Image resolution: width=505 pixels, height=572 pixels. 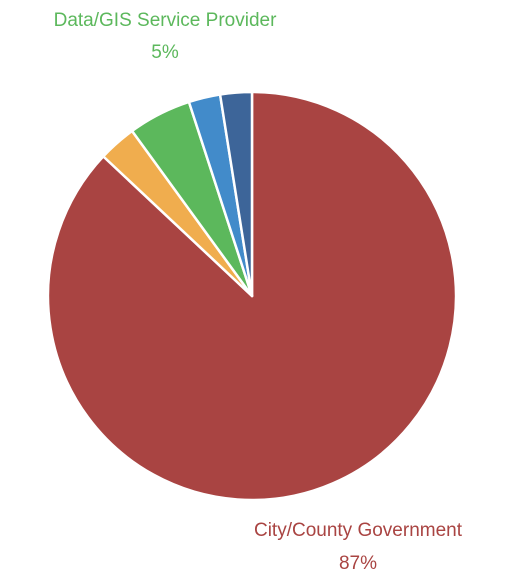 What do you see at coordinates (165, 20) in the screenshot?
I see `slice-label-name: Data/GIS Service Provider` at bounding box center [165, 20].